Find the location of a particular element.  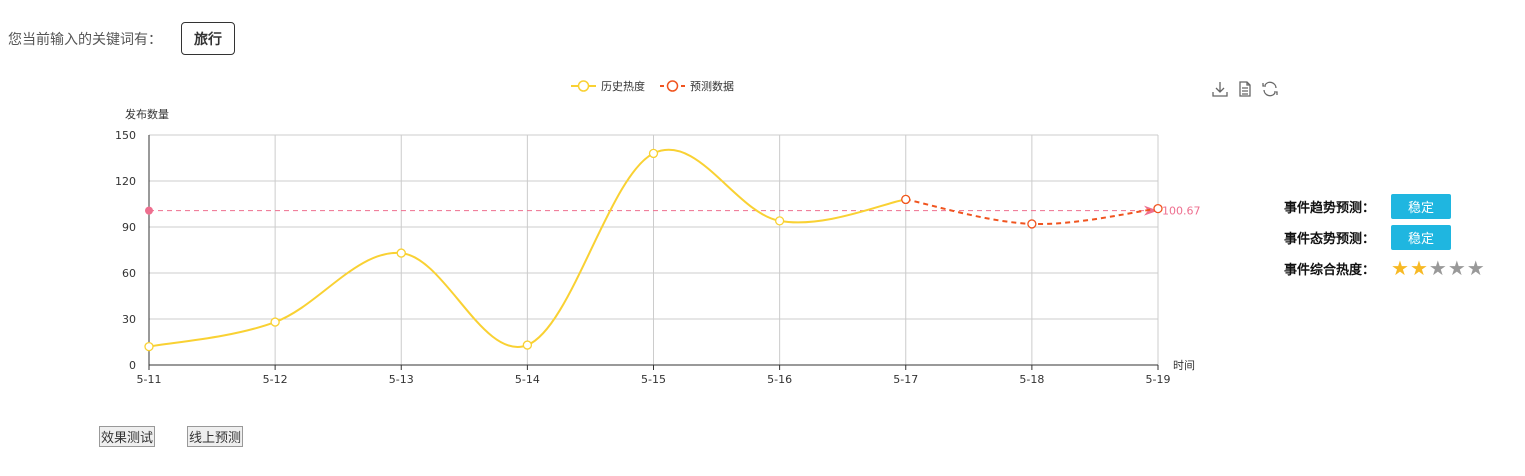

x-axis-title: 时间 is located at coordinates (1184, 365).